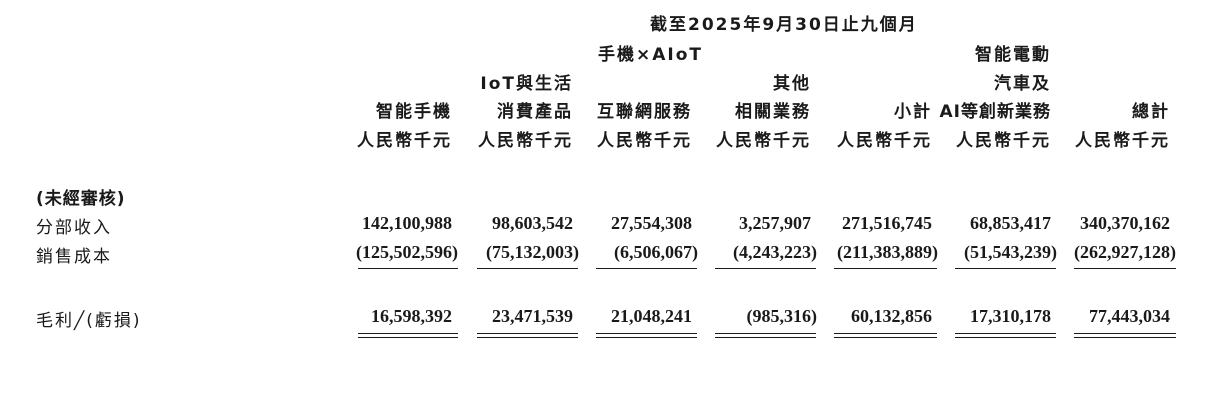 The width and height of the screenshot is (1210, 400). I want to click on cell-revenue-other: 3,257,907, so click(775, 223).